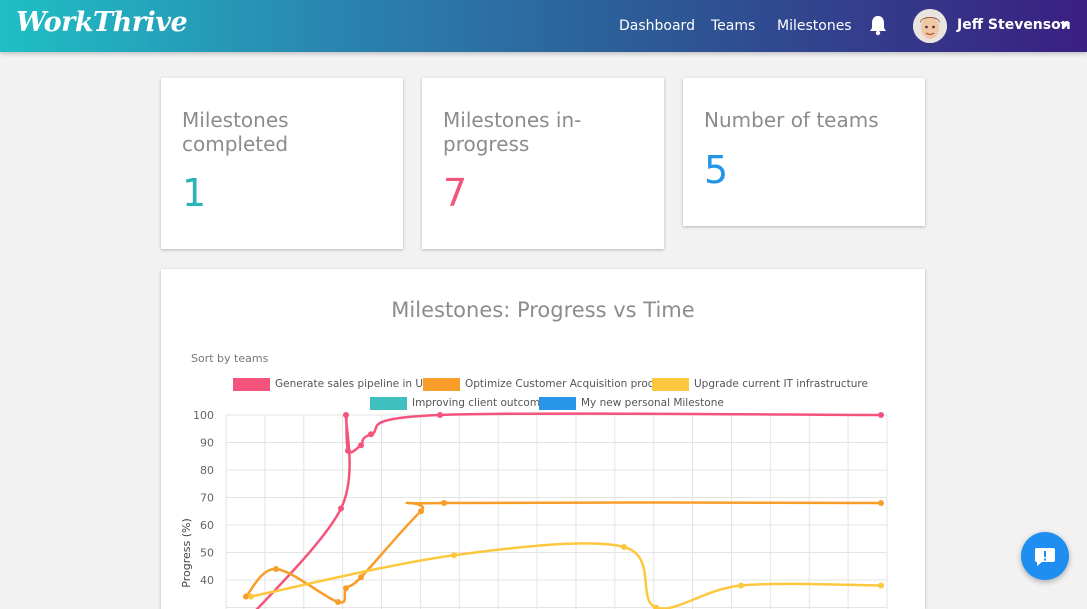 Image resolution: width=1087 pixels, height=609 pixels. I want to click on stat-value: 5, so click(716, 170).